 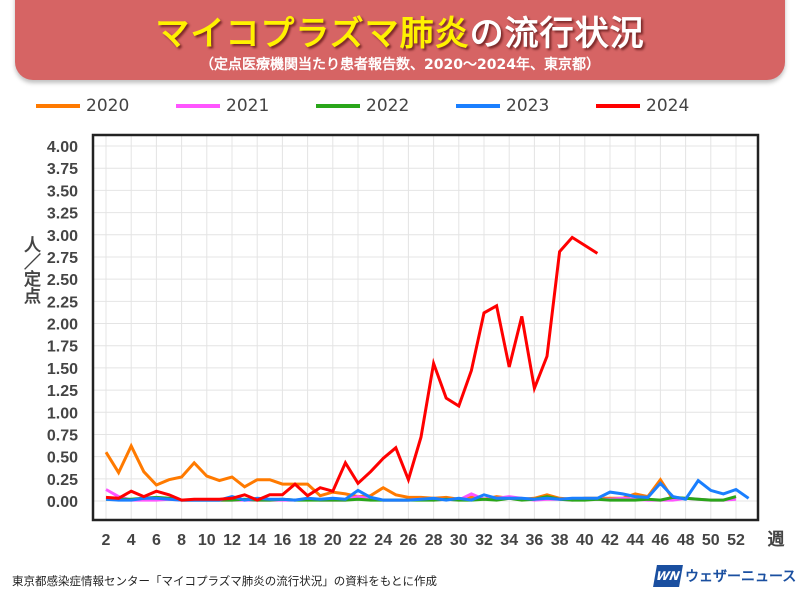 I want to click on y-tick-label: 1.75, so click(x=62, y=347).